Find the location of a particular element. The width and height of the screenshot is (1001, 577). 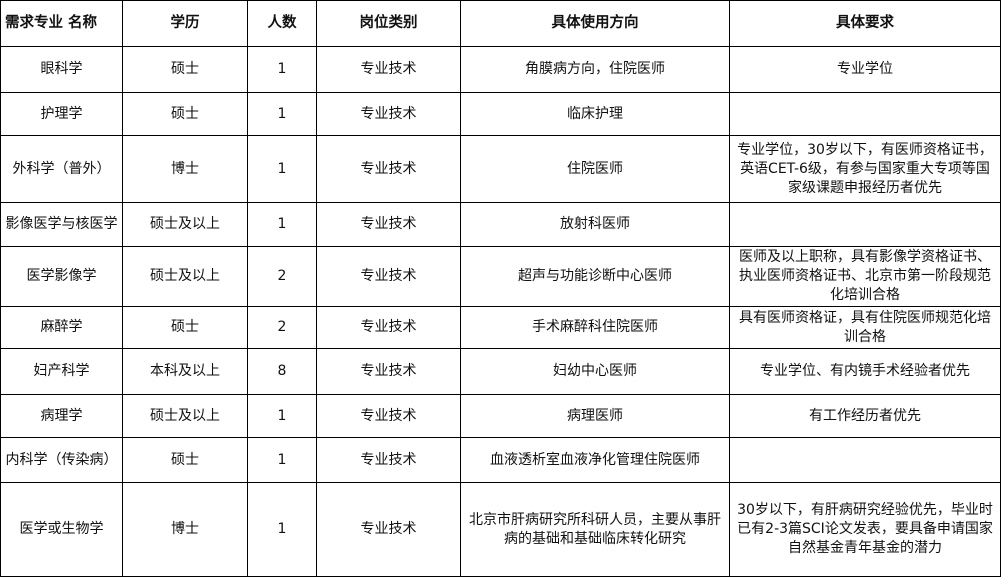

cell-direction: 血液透析室血液净化管理住院医师 is located at coordinates (595, 460).